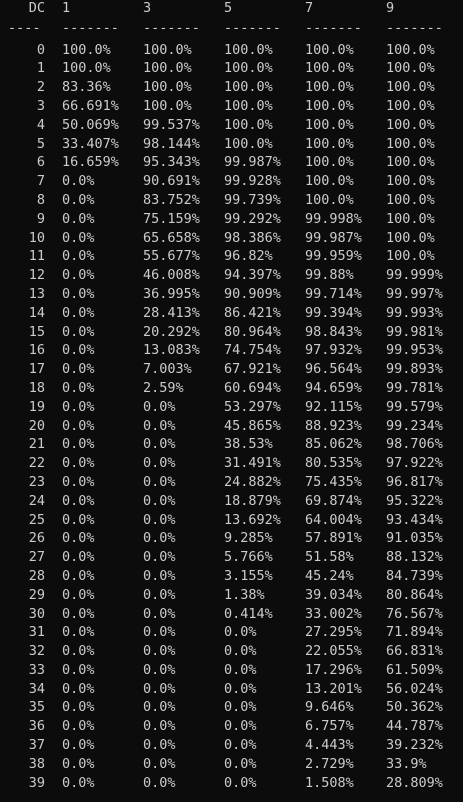 The height and width of the screenshot is (802, 463). What do you see at coordinates (171, 143) in the screenshot?
I see `cell-col-3: 98.144%` at bounding box center [171, 143].